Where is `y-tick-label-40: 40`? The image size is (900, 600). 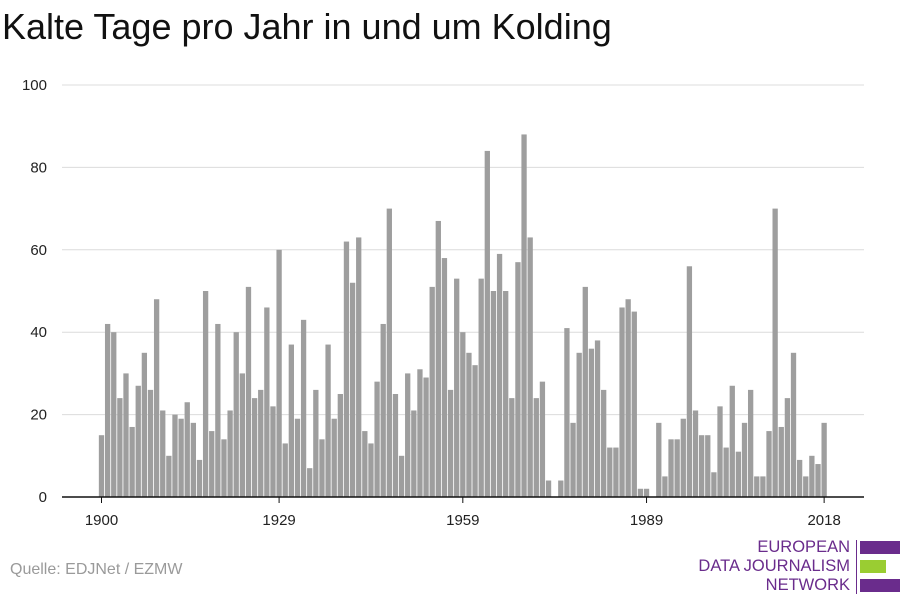 y-tick-label-40: 40 is located at coordinates (38, 332).